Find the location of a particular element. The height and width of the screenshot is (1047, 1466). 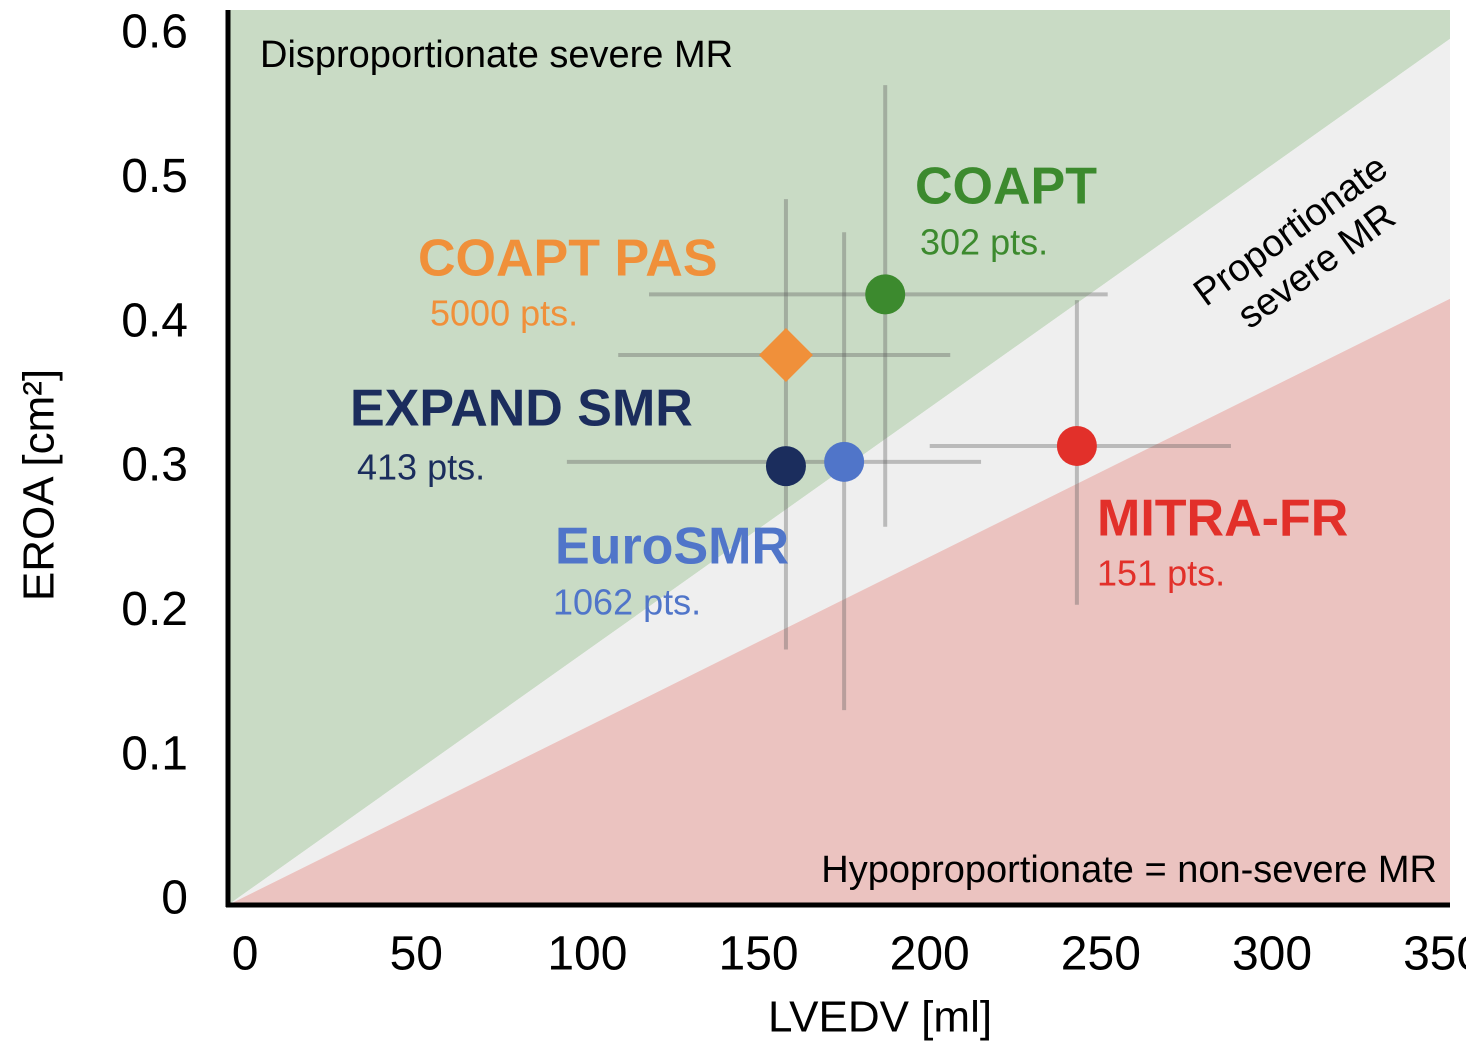

x-tick-label: 200 is located at coordinates (930, 954).